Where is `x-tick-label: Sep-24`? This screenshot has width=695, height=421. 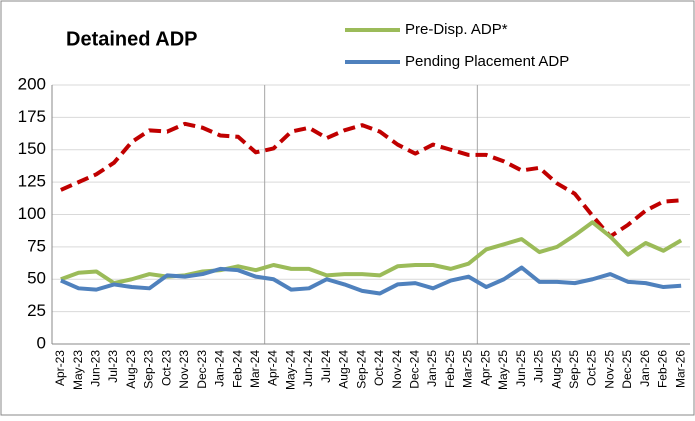 x-tick-label: Sep-24 is located at coordinates (361, 369).